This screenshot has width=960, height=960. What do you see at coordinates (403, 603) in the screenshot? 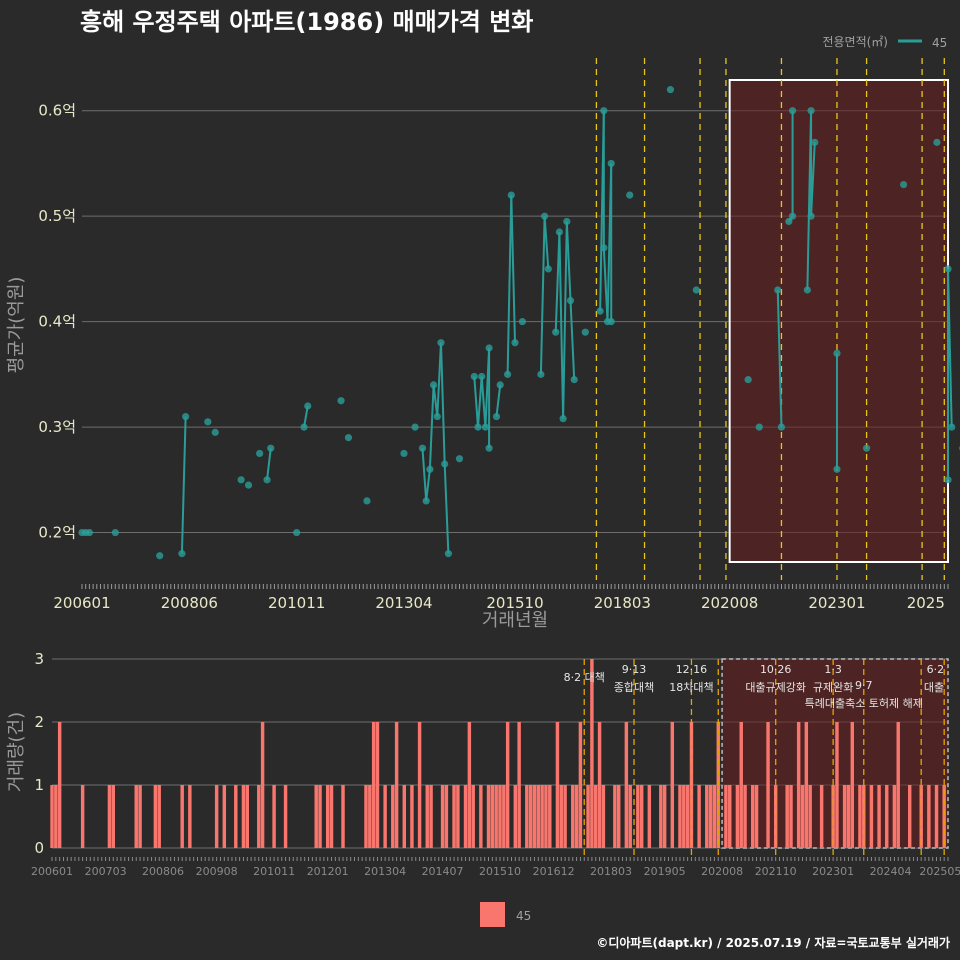
I see `top-x-tick-label: 201304` at bounding box center [403, 603].